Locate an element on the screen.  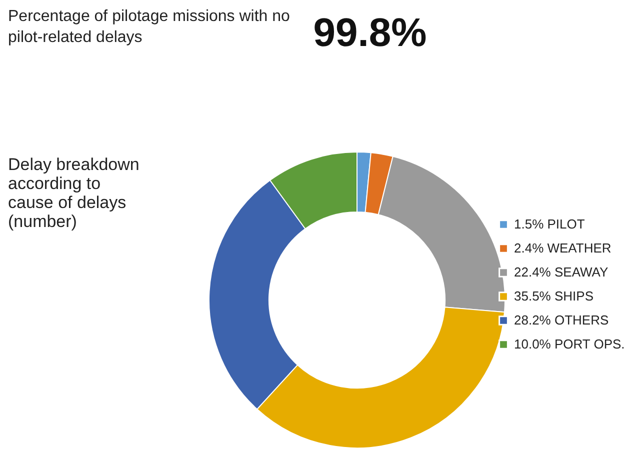
legend-label: 22.4% SEAWAY is located at coordinates (561, 272).